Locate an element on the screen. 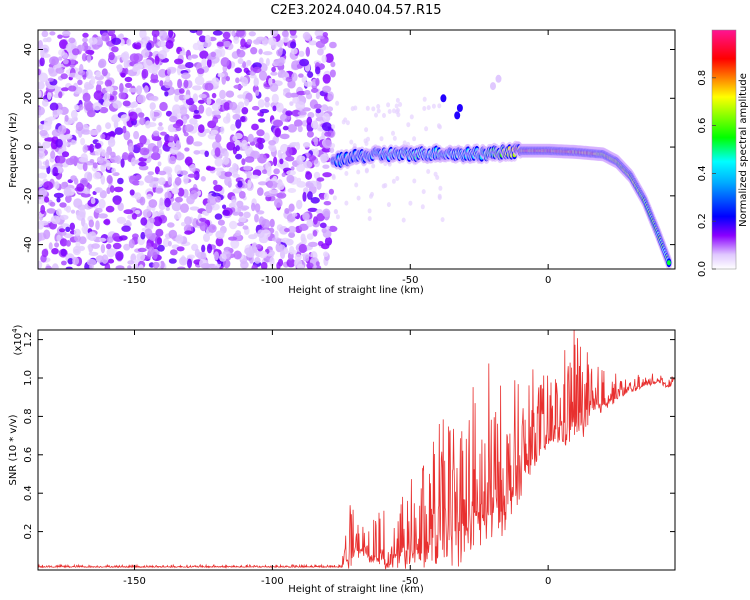 Image resolution: width=750 pixels, height=600 pixels. y-tick-label: 0.6 is located at coordinates (28, 455).